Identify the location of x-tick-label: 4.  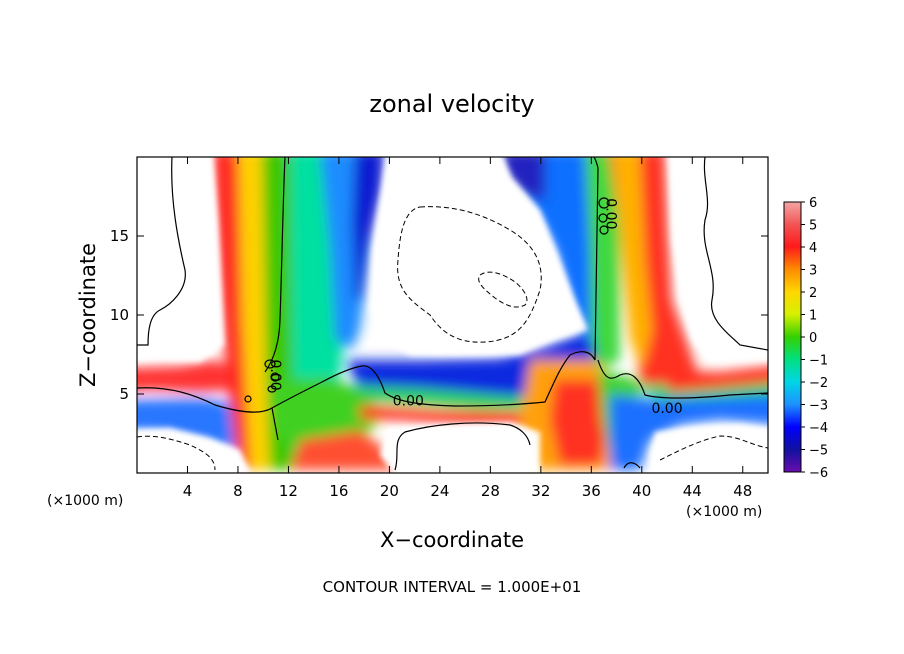
(188, 491).